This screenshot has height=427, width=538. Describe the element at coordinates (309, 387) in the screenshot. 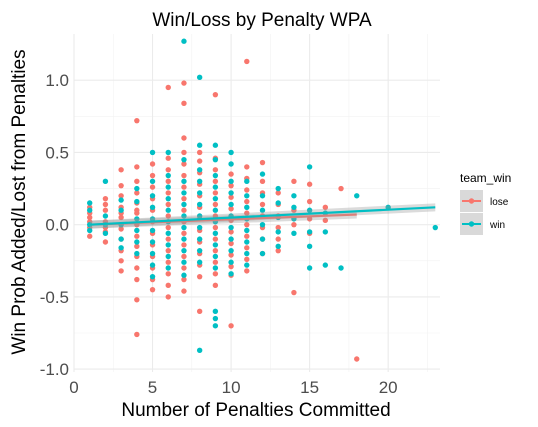

I see `x-tick-label: 15` at that location.